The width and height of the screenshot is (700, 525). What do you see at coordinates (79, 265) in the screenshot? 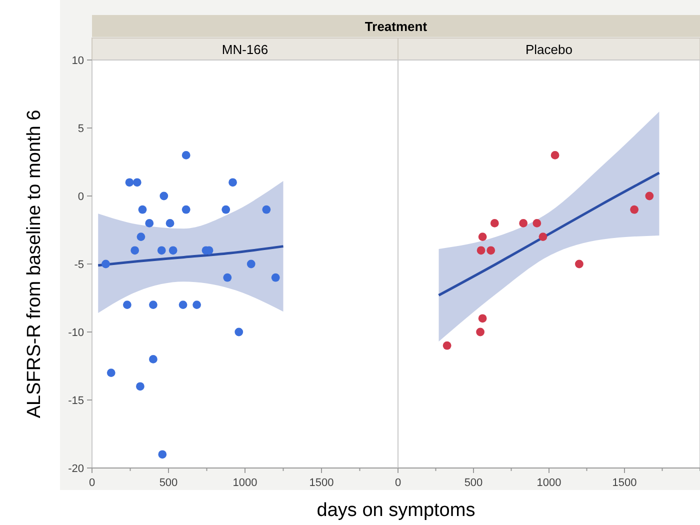
I see `y-tick-label: -5` at bounding box center [79, 265].